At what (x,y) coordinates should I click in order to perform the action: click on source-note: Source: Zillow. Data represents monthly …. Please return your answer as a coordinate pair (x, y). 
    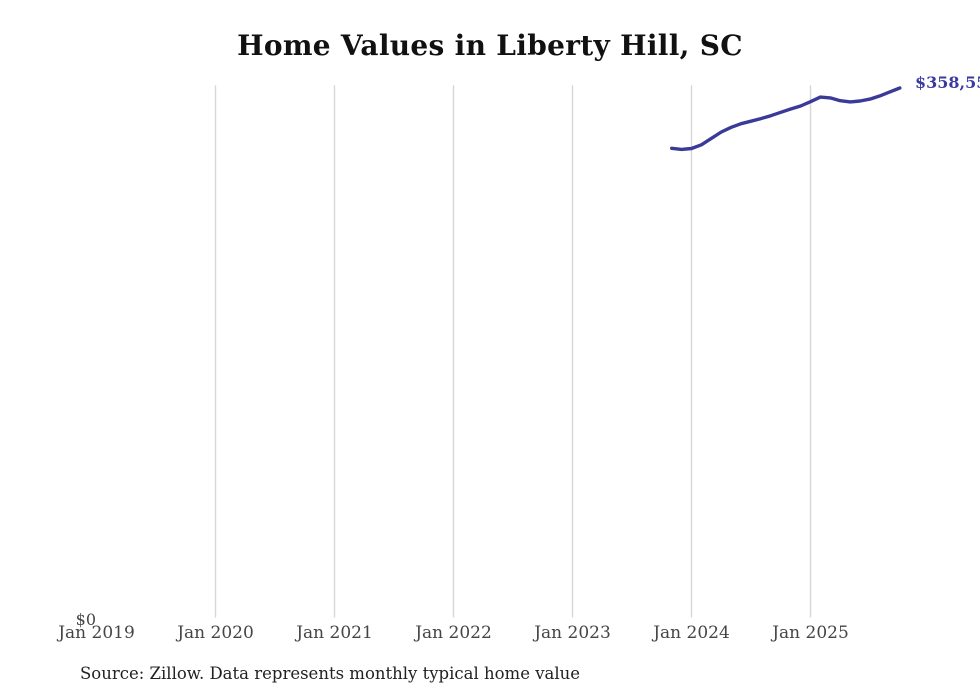
    Looking at the image, I should click on (330, 673).